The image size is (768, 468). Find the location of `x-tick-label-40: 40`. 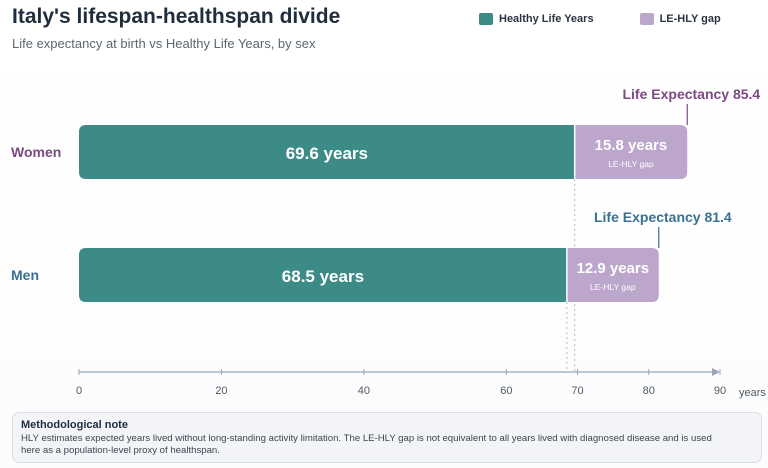

x-tick-label-40: 40 is located at coordinates (364, 391).